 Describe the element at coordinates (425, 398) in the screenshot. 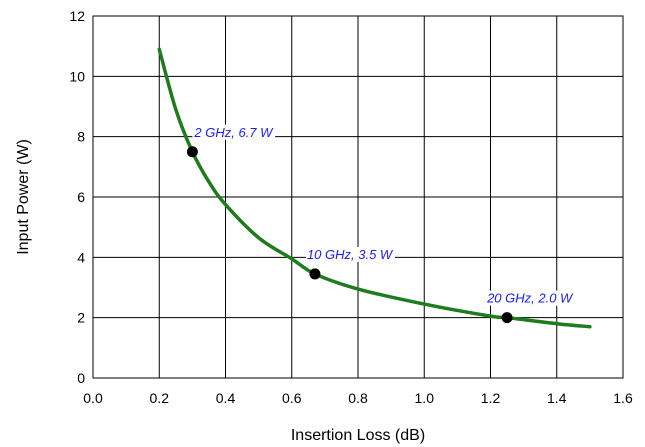

I see `x-tick-label: 1.0` at that location.